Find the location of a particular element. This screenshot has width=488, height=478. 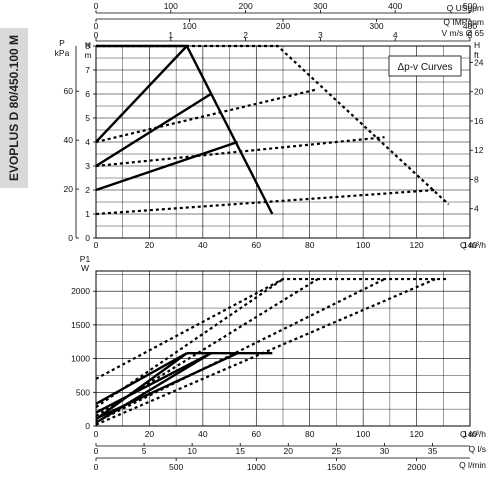

bottom-axis-tick-label: 25 is located at coordinates (337, 451).